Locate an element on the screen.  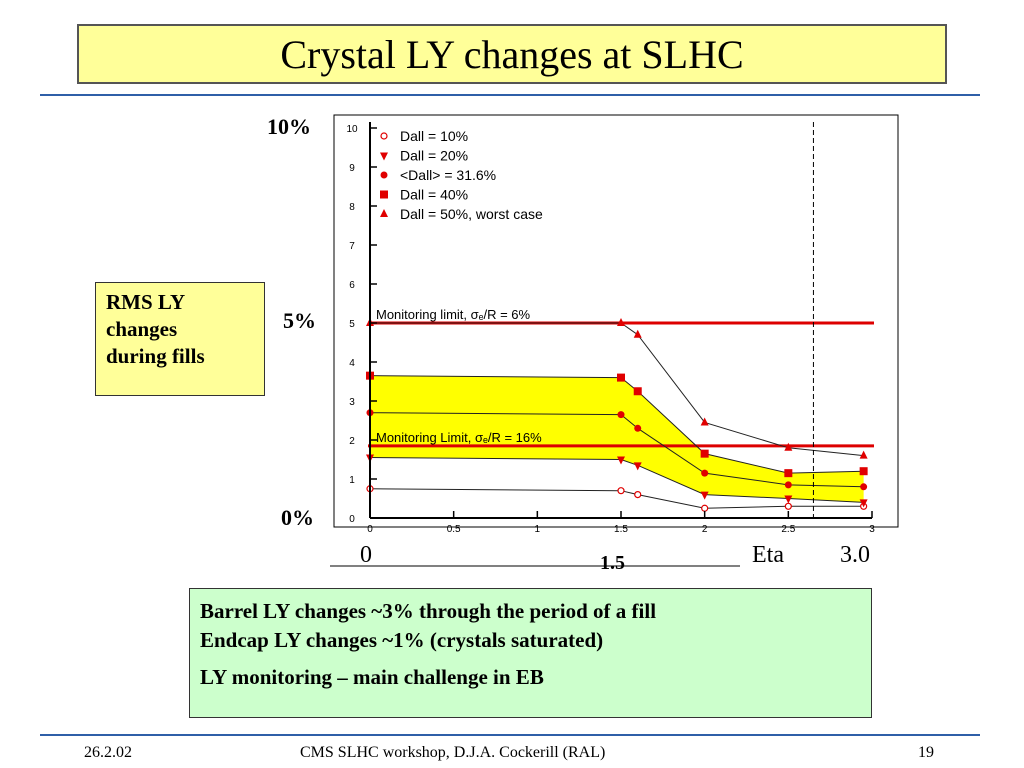
x-tick-label: 0.5 is located at coordinates (454, 529).